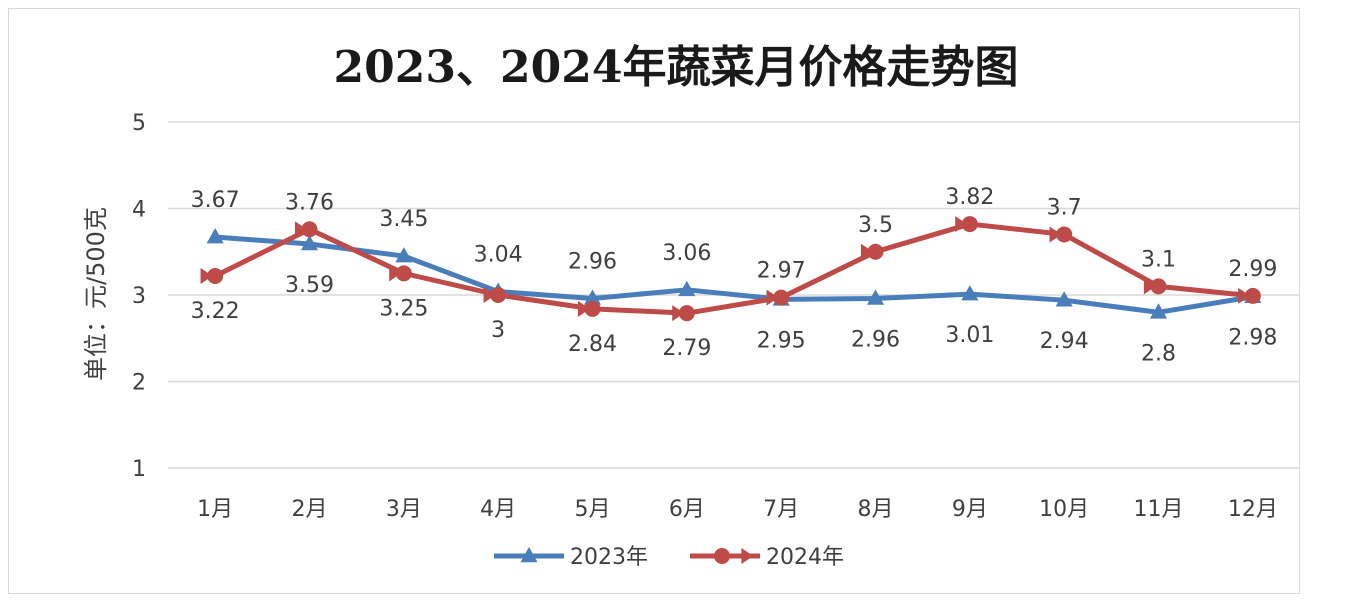 The image size is (1368, 612). What do you see at coordinates (686, 253) in the screenshot?
I see `data-label-2023: 3.06` at bounding box center [686, 253].